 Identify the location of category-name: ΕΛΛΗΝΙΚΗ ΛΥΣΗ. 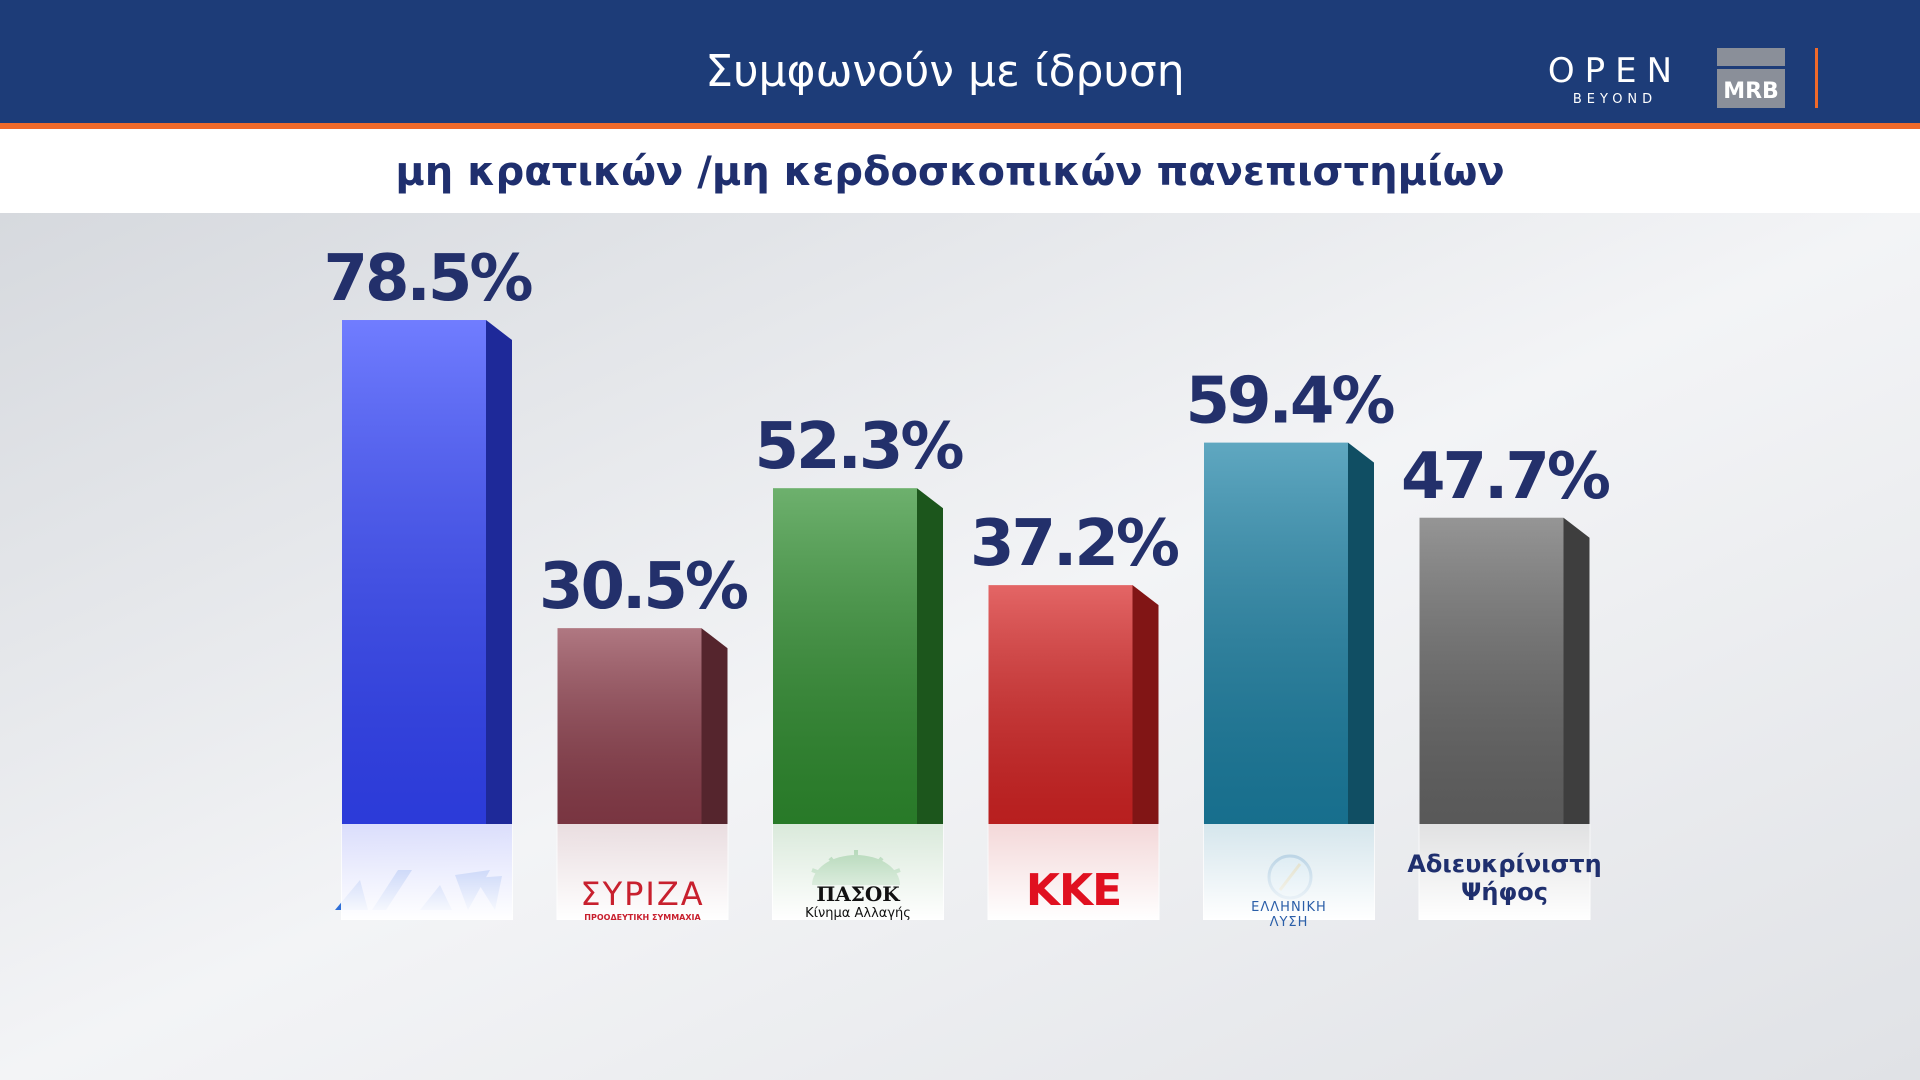
(1289, 915).